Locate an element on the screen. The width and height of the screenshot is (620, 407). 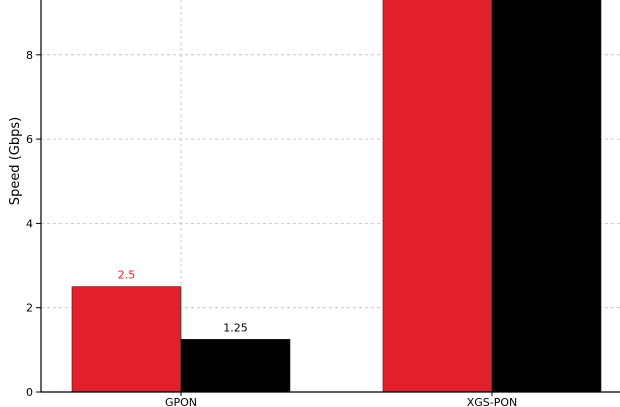
data-label: 2.5 is located at coordinates (127, 275).